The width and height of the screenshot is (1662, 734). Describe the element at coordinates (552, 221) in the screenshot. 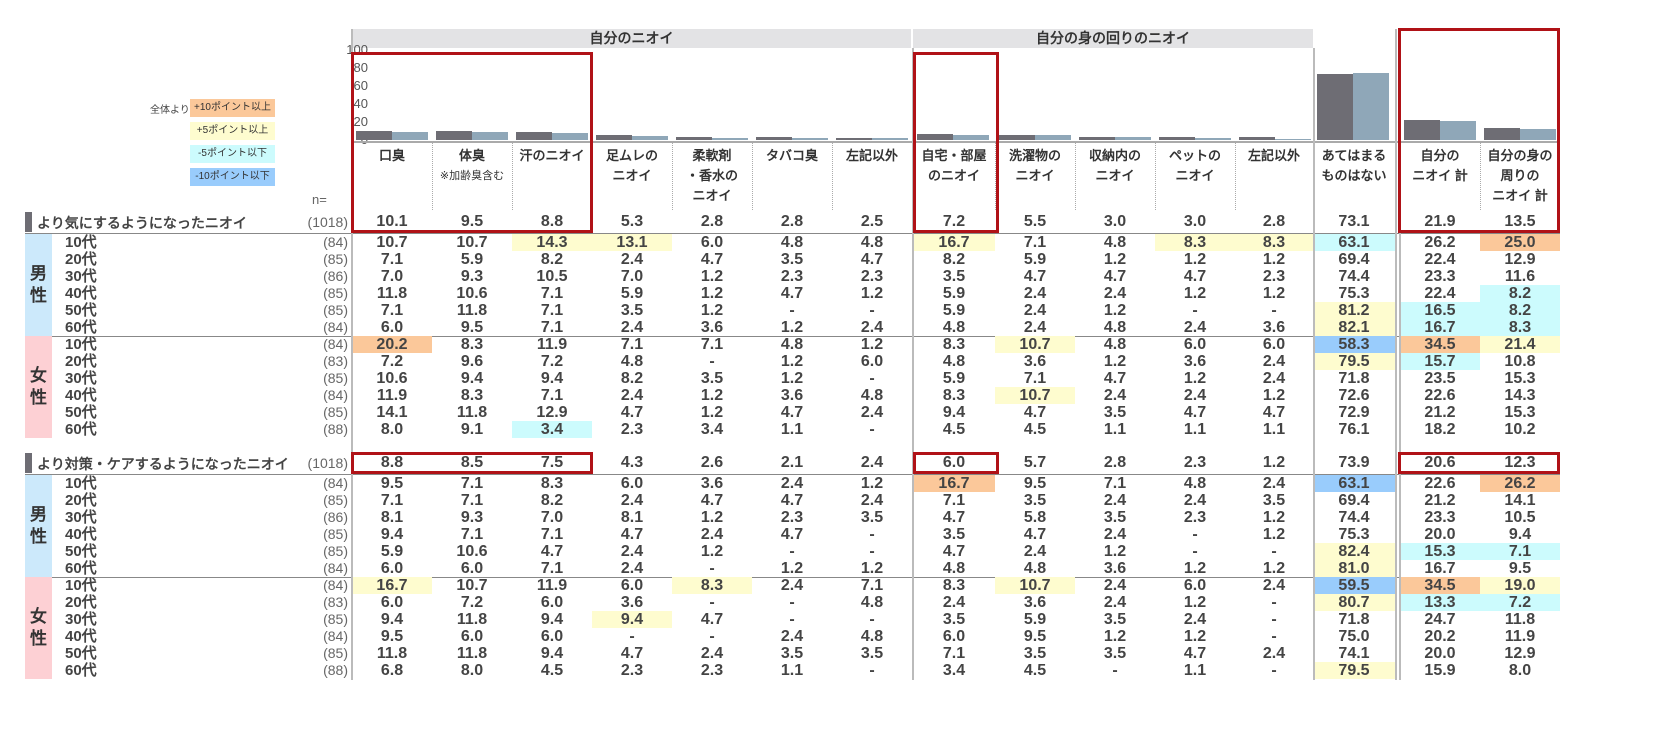

I see `section-total-cell: 8.8` at that location.